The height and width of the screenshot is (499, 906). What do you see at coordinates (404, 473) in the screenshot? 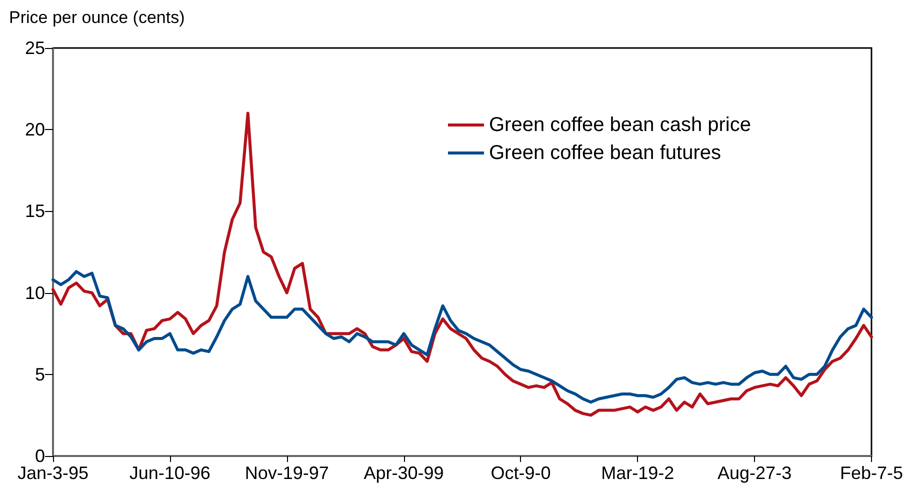
I see `x-tick-label: Apr-30-99` at bounding box center [404, 473].